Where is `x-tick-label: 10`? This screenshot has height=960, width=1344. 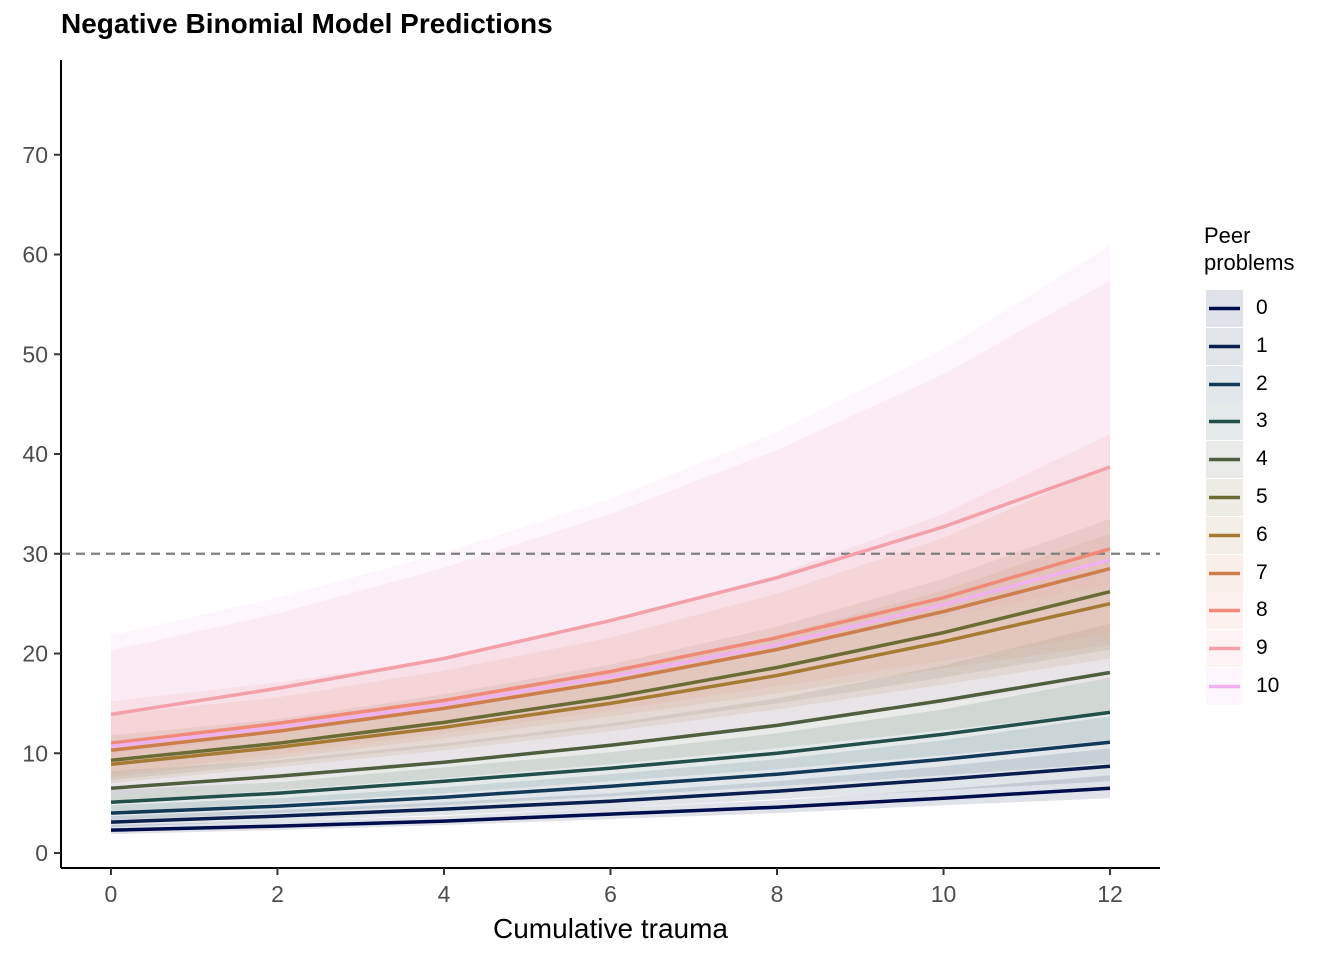
x-tick-label: 10 is located at coordinates (944, 894).